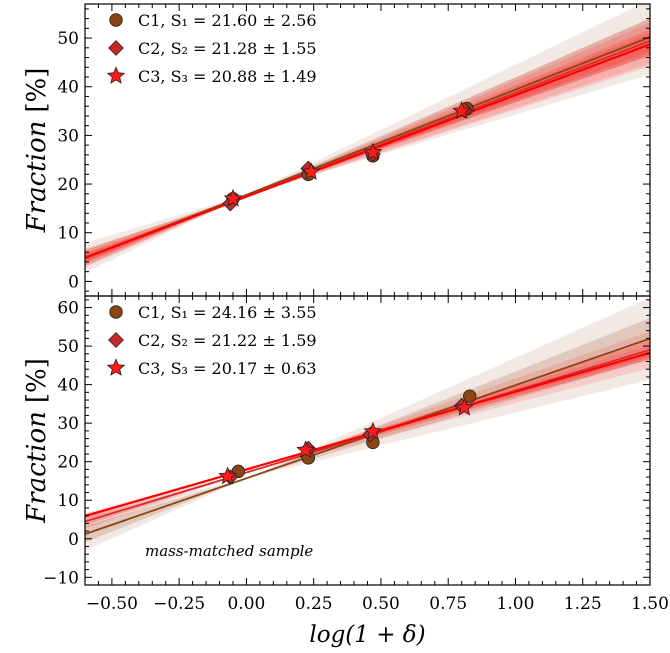  Describe the element at coordinates (650, 604) in the screenshot. I see `x-tick-label: 1.50` at that location.